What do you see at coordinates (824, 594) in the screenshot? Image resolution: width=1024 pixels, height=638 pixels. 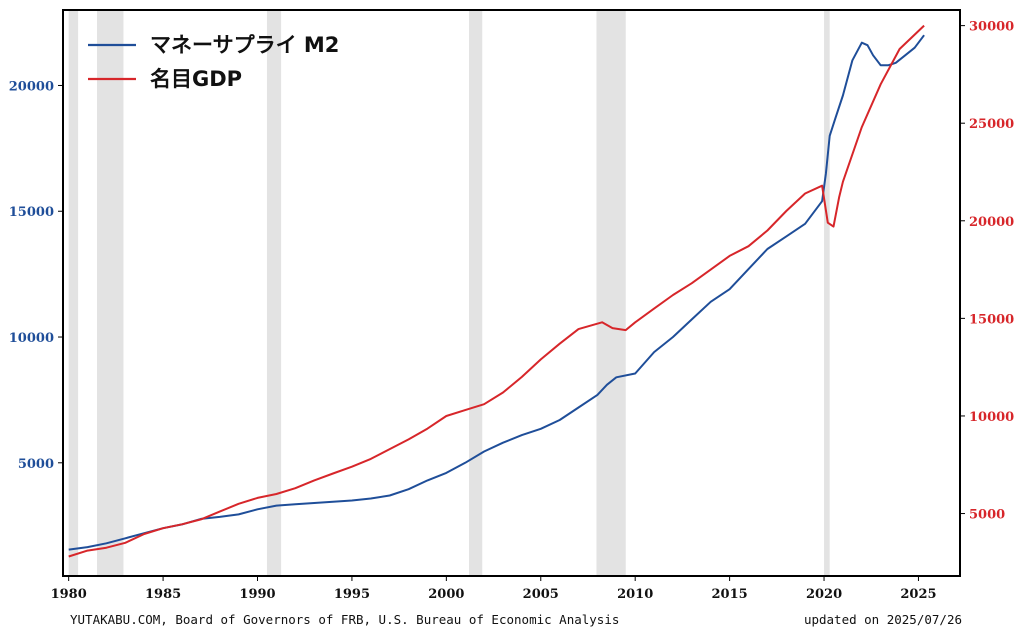 I see `x-tick-label: 2020` at bounding box center [824, 594].